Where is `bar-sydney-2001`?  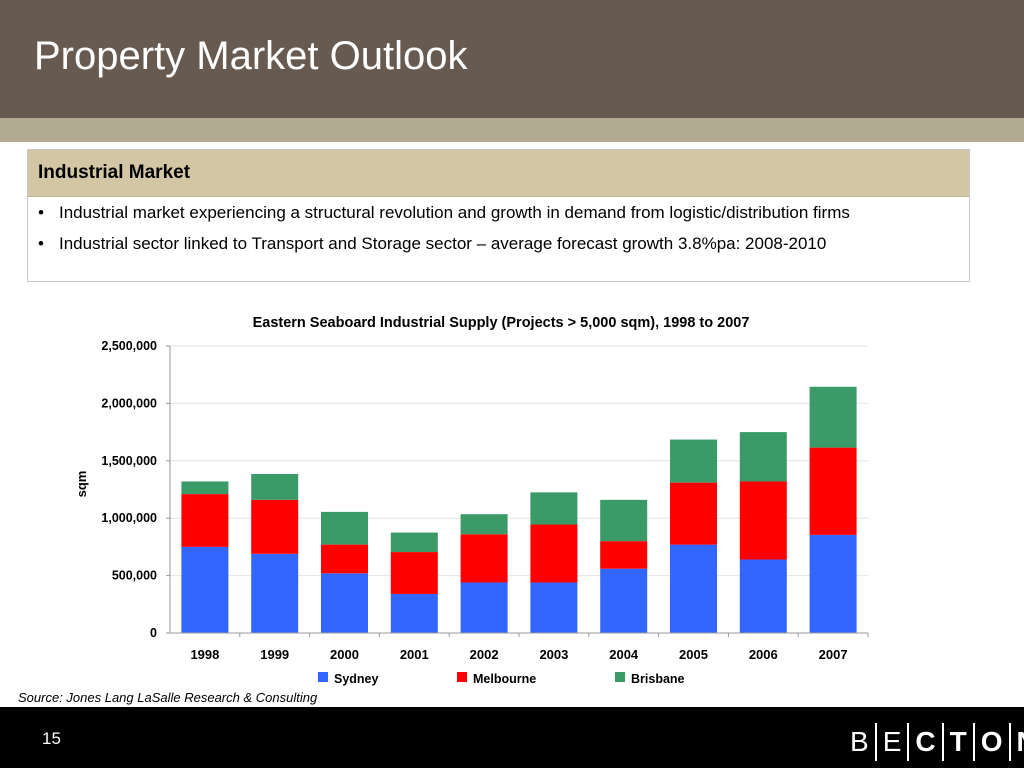 bar-sydney-2001 is located at coordinates (414, 613).